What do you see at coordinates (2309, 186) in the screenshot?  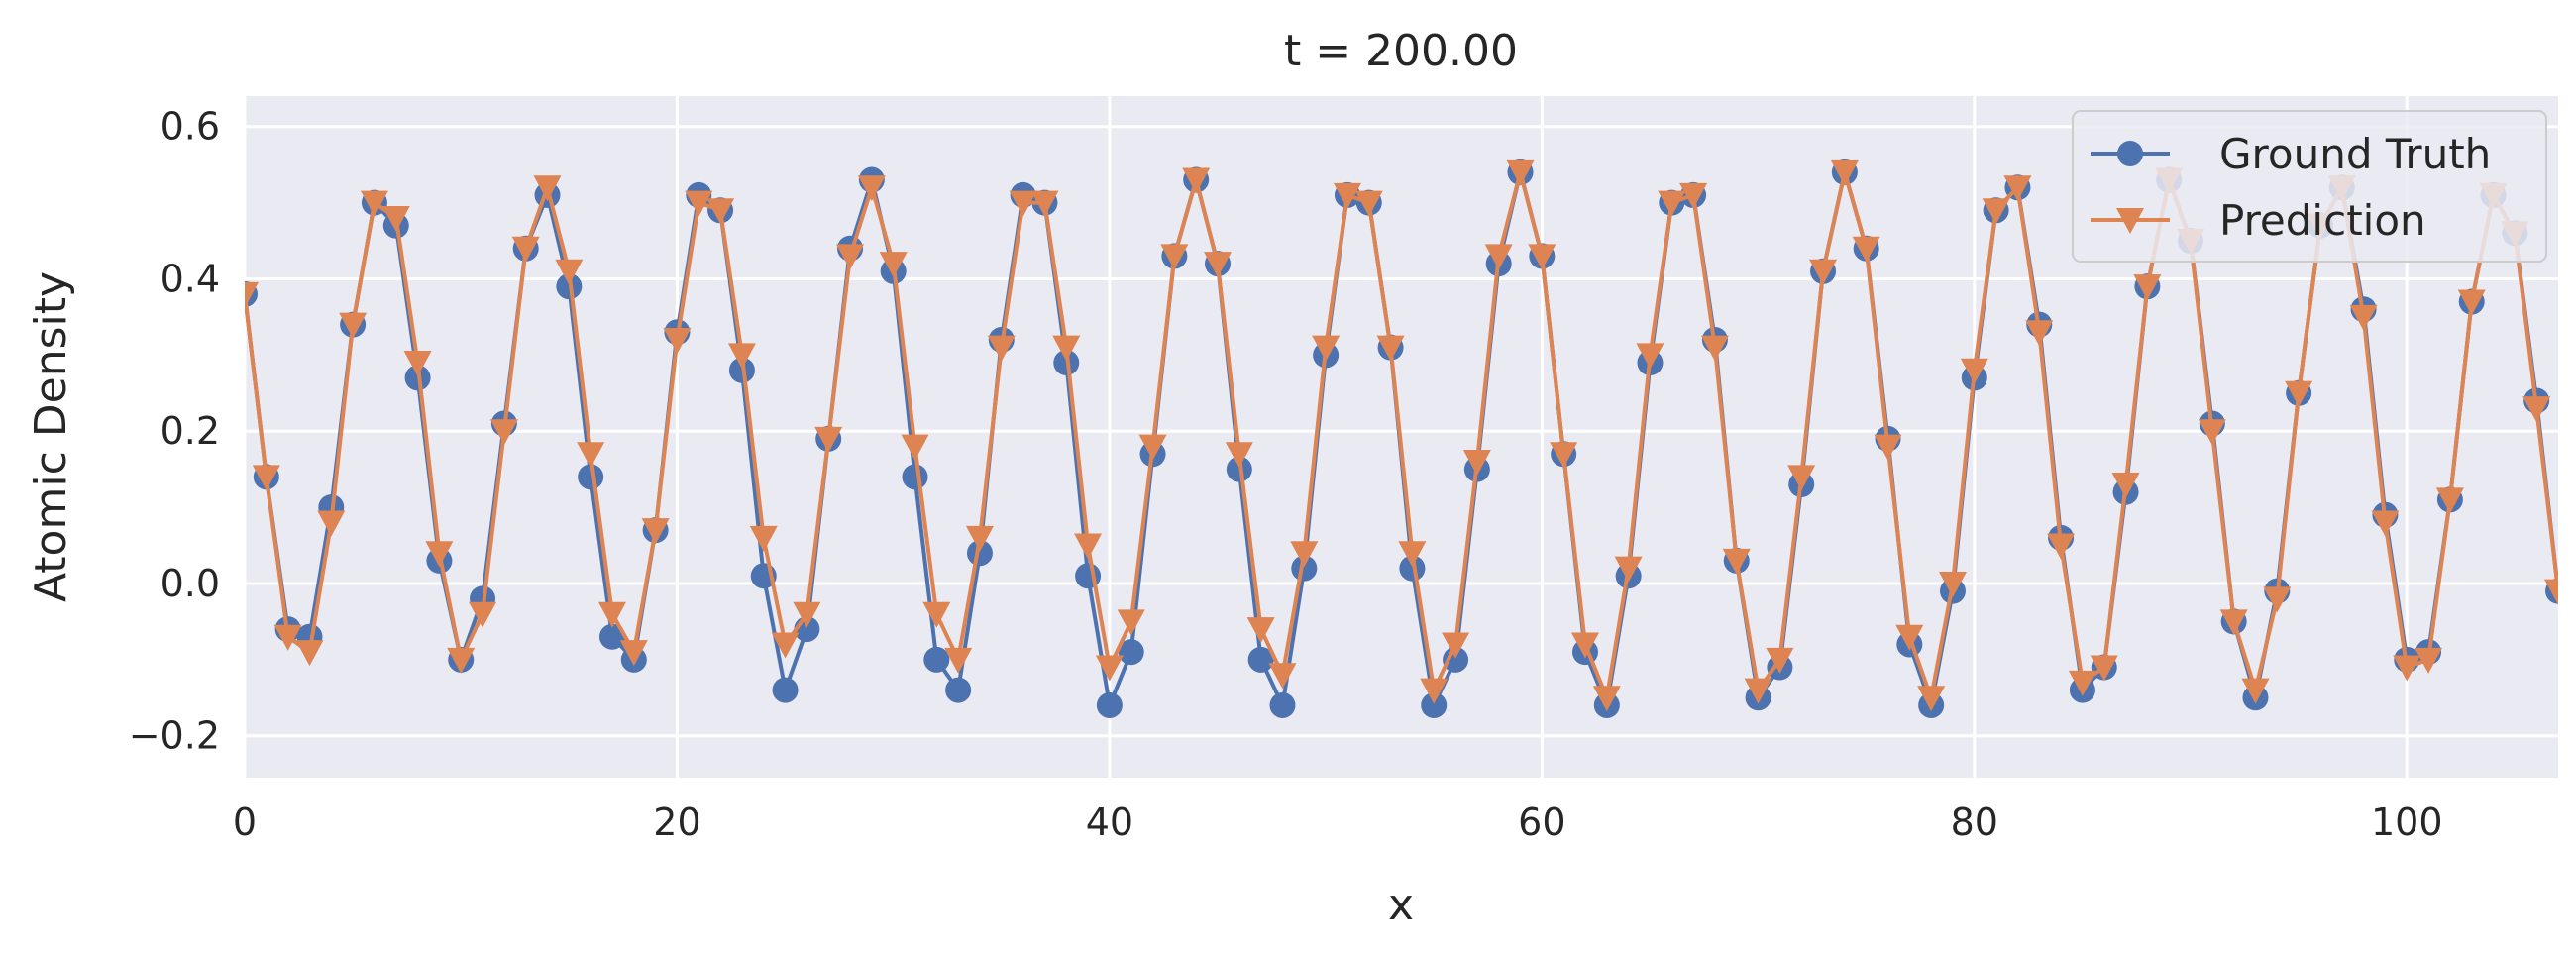 I see `legend: Ground Truth Prediction` at bounding box center [2309, 186].